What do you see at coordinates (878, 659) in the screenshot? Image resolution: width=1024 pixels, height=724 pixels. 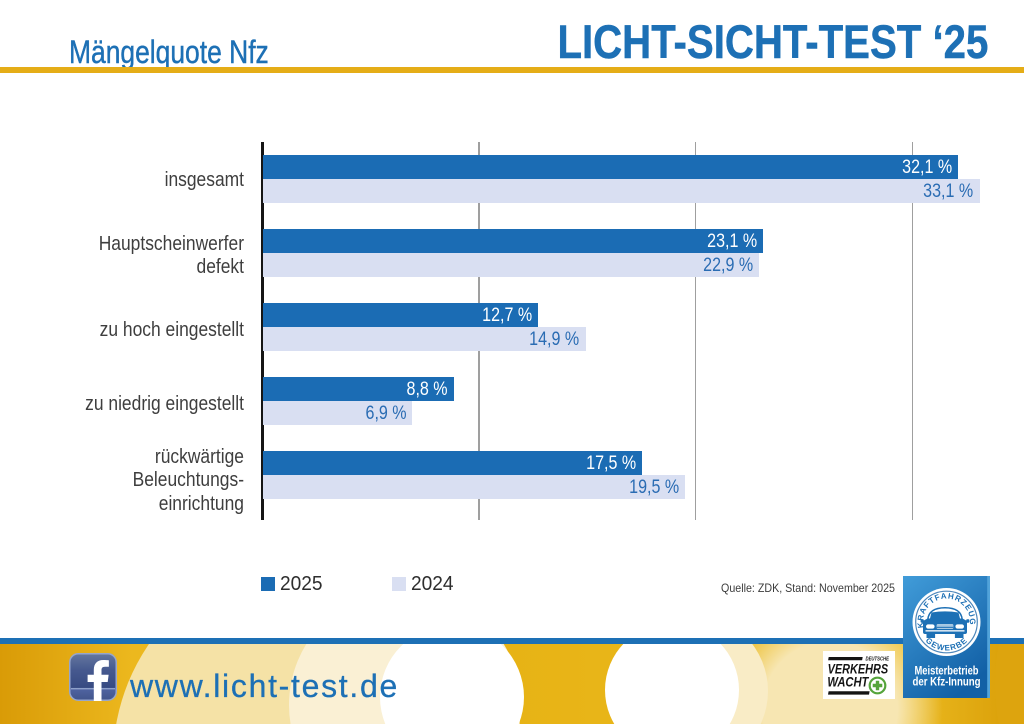 I see `svg-text: DEUTSCHE` at bounding box center [878, 659].